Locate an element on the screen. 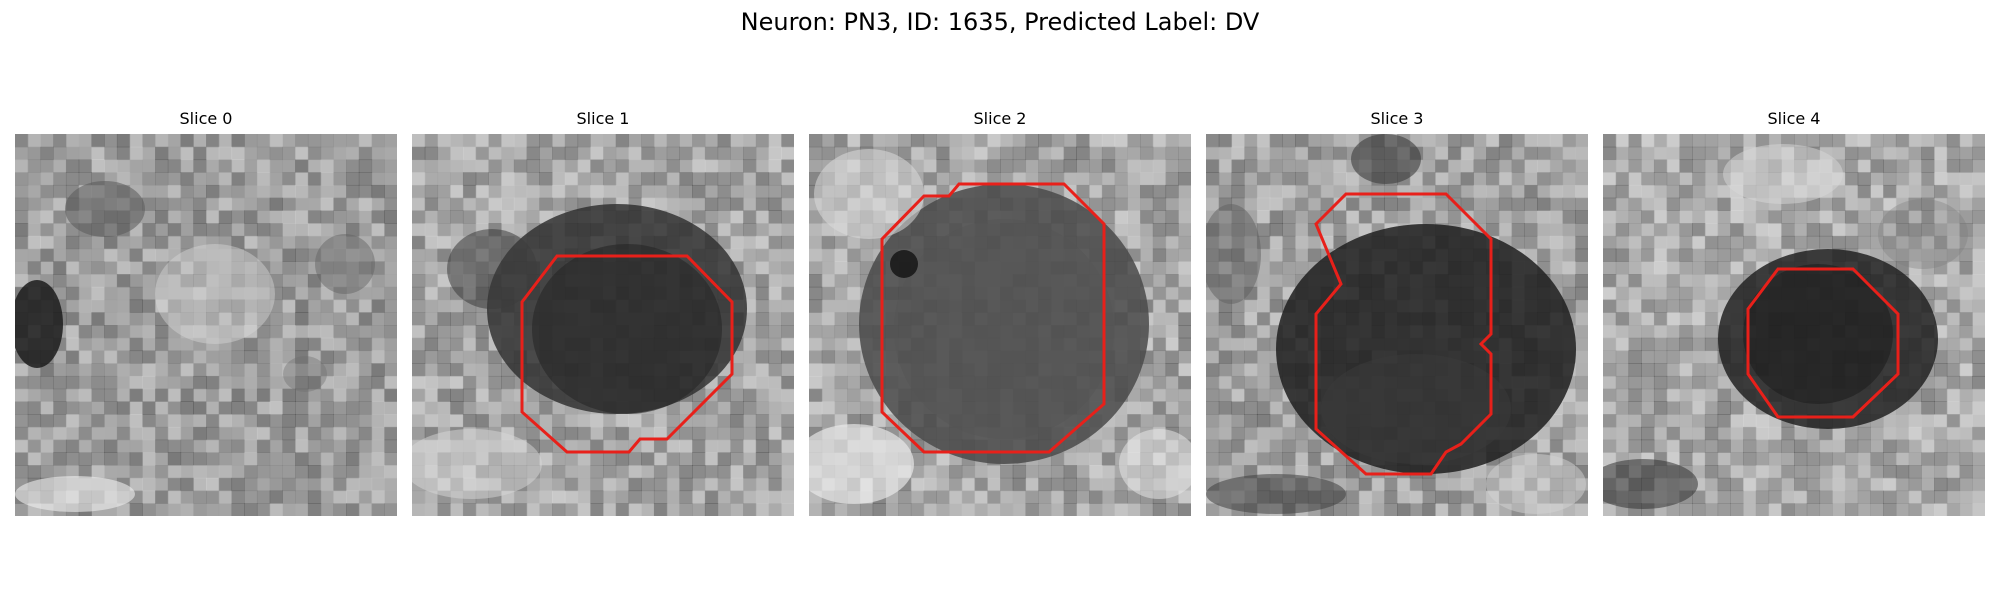 This screenshot has height=600, width=2000. slice-title-2: Slice 2 is located at coordinates (1000, 118).